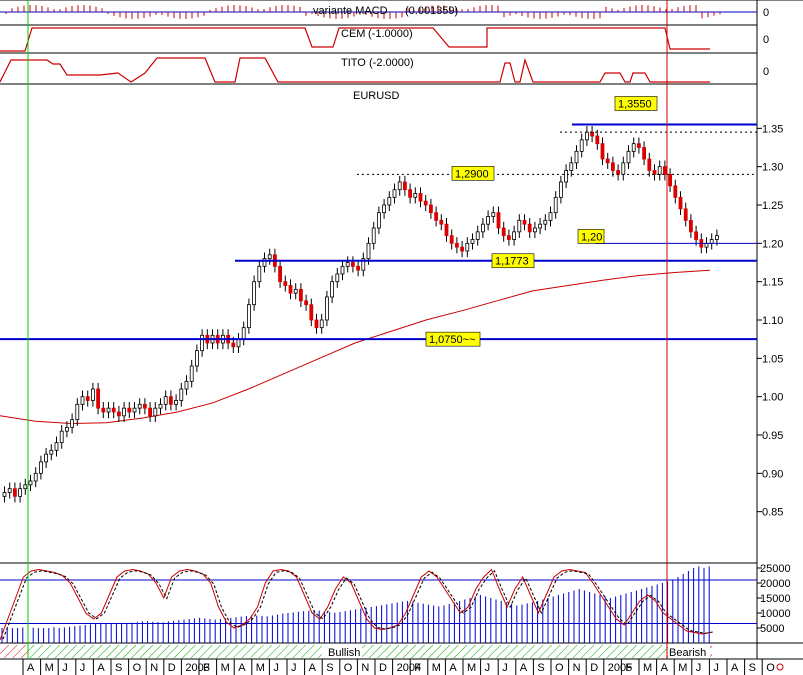 The image size is (803, 675). I want to click on bullish-label-bg, so click(342, 651).